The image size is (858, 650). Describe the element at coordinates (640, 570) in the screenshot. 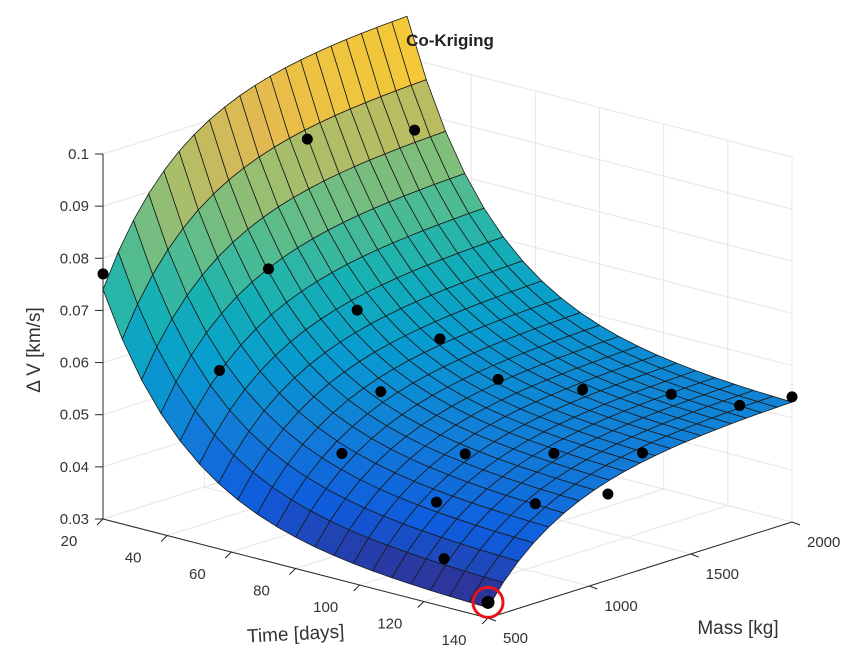

I see `y-axis-line` at that location.